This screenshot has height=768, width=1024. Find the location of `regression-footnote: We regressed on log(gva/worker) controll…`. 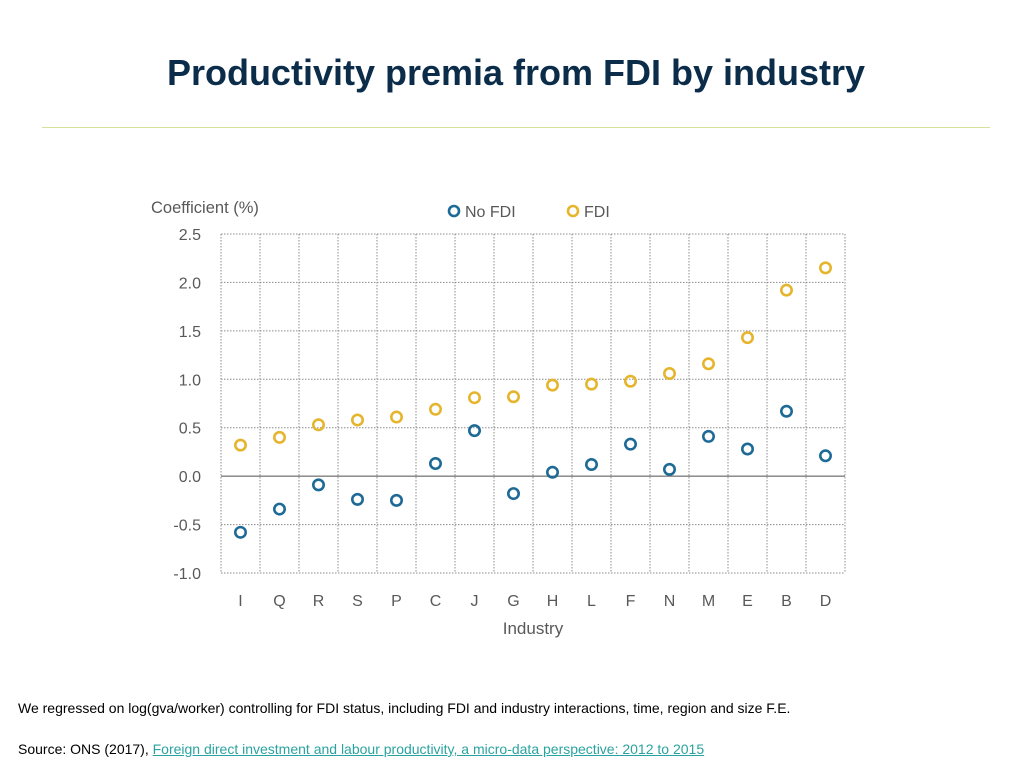

regression-footnote: We regressed on log(gva/worker) controll… is located at coordinates (404, 708).